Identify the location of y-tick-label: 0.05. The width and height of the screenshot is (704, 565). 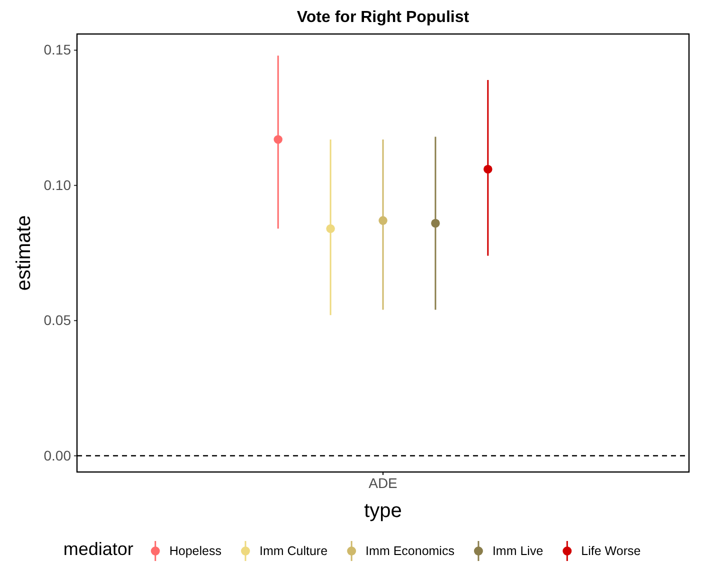
(58, 320).